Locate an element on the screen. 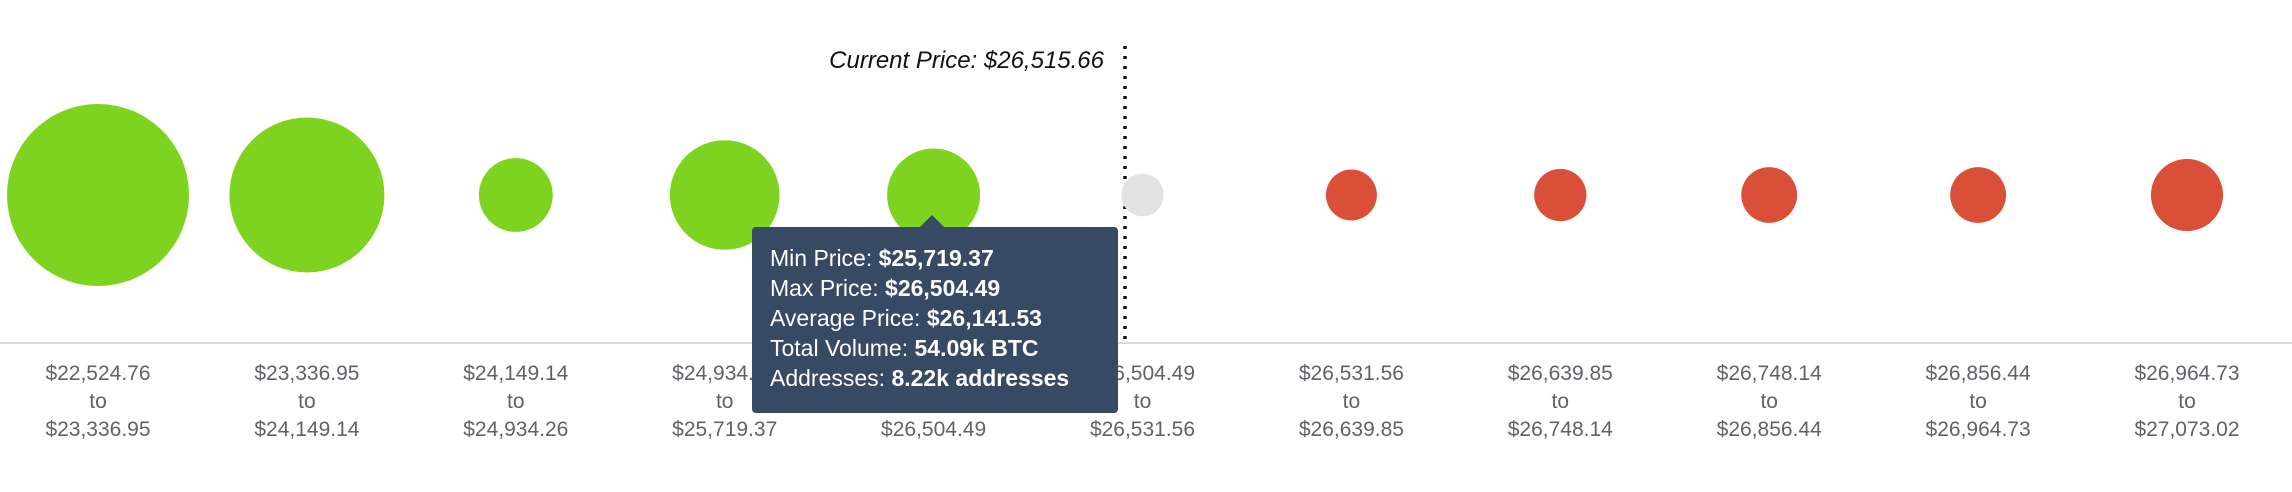 The height and width of the screenshot is (492, 2292). x-tick-label-3: $24,934.26 to $25,719.37 is located at coordinates (724, 401).